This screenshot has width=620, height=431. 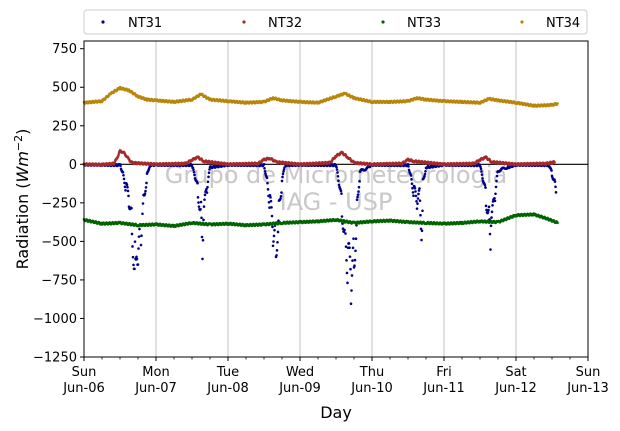 I want to click on legend-label-nt31: NT31, so click(x=145, y=23).